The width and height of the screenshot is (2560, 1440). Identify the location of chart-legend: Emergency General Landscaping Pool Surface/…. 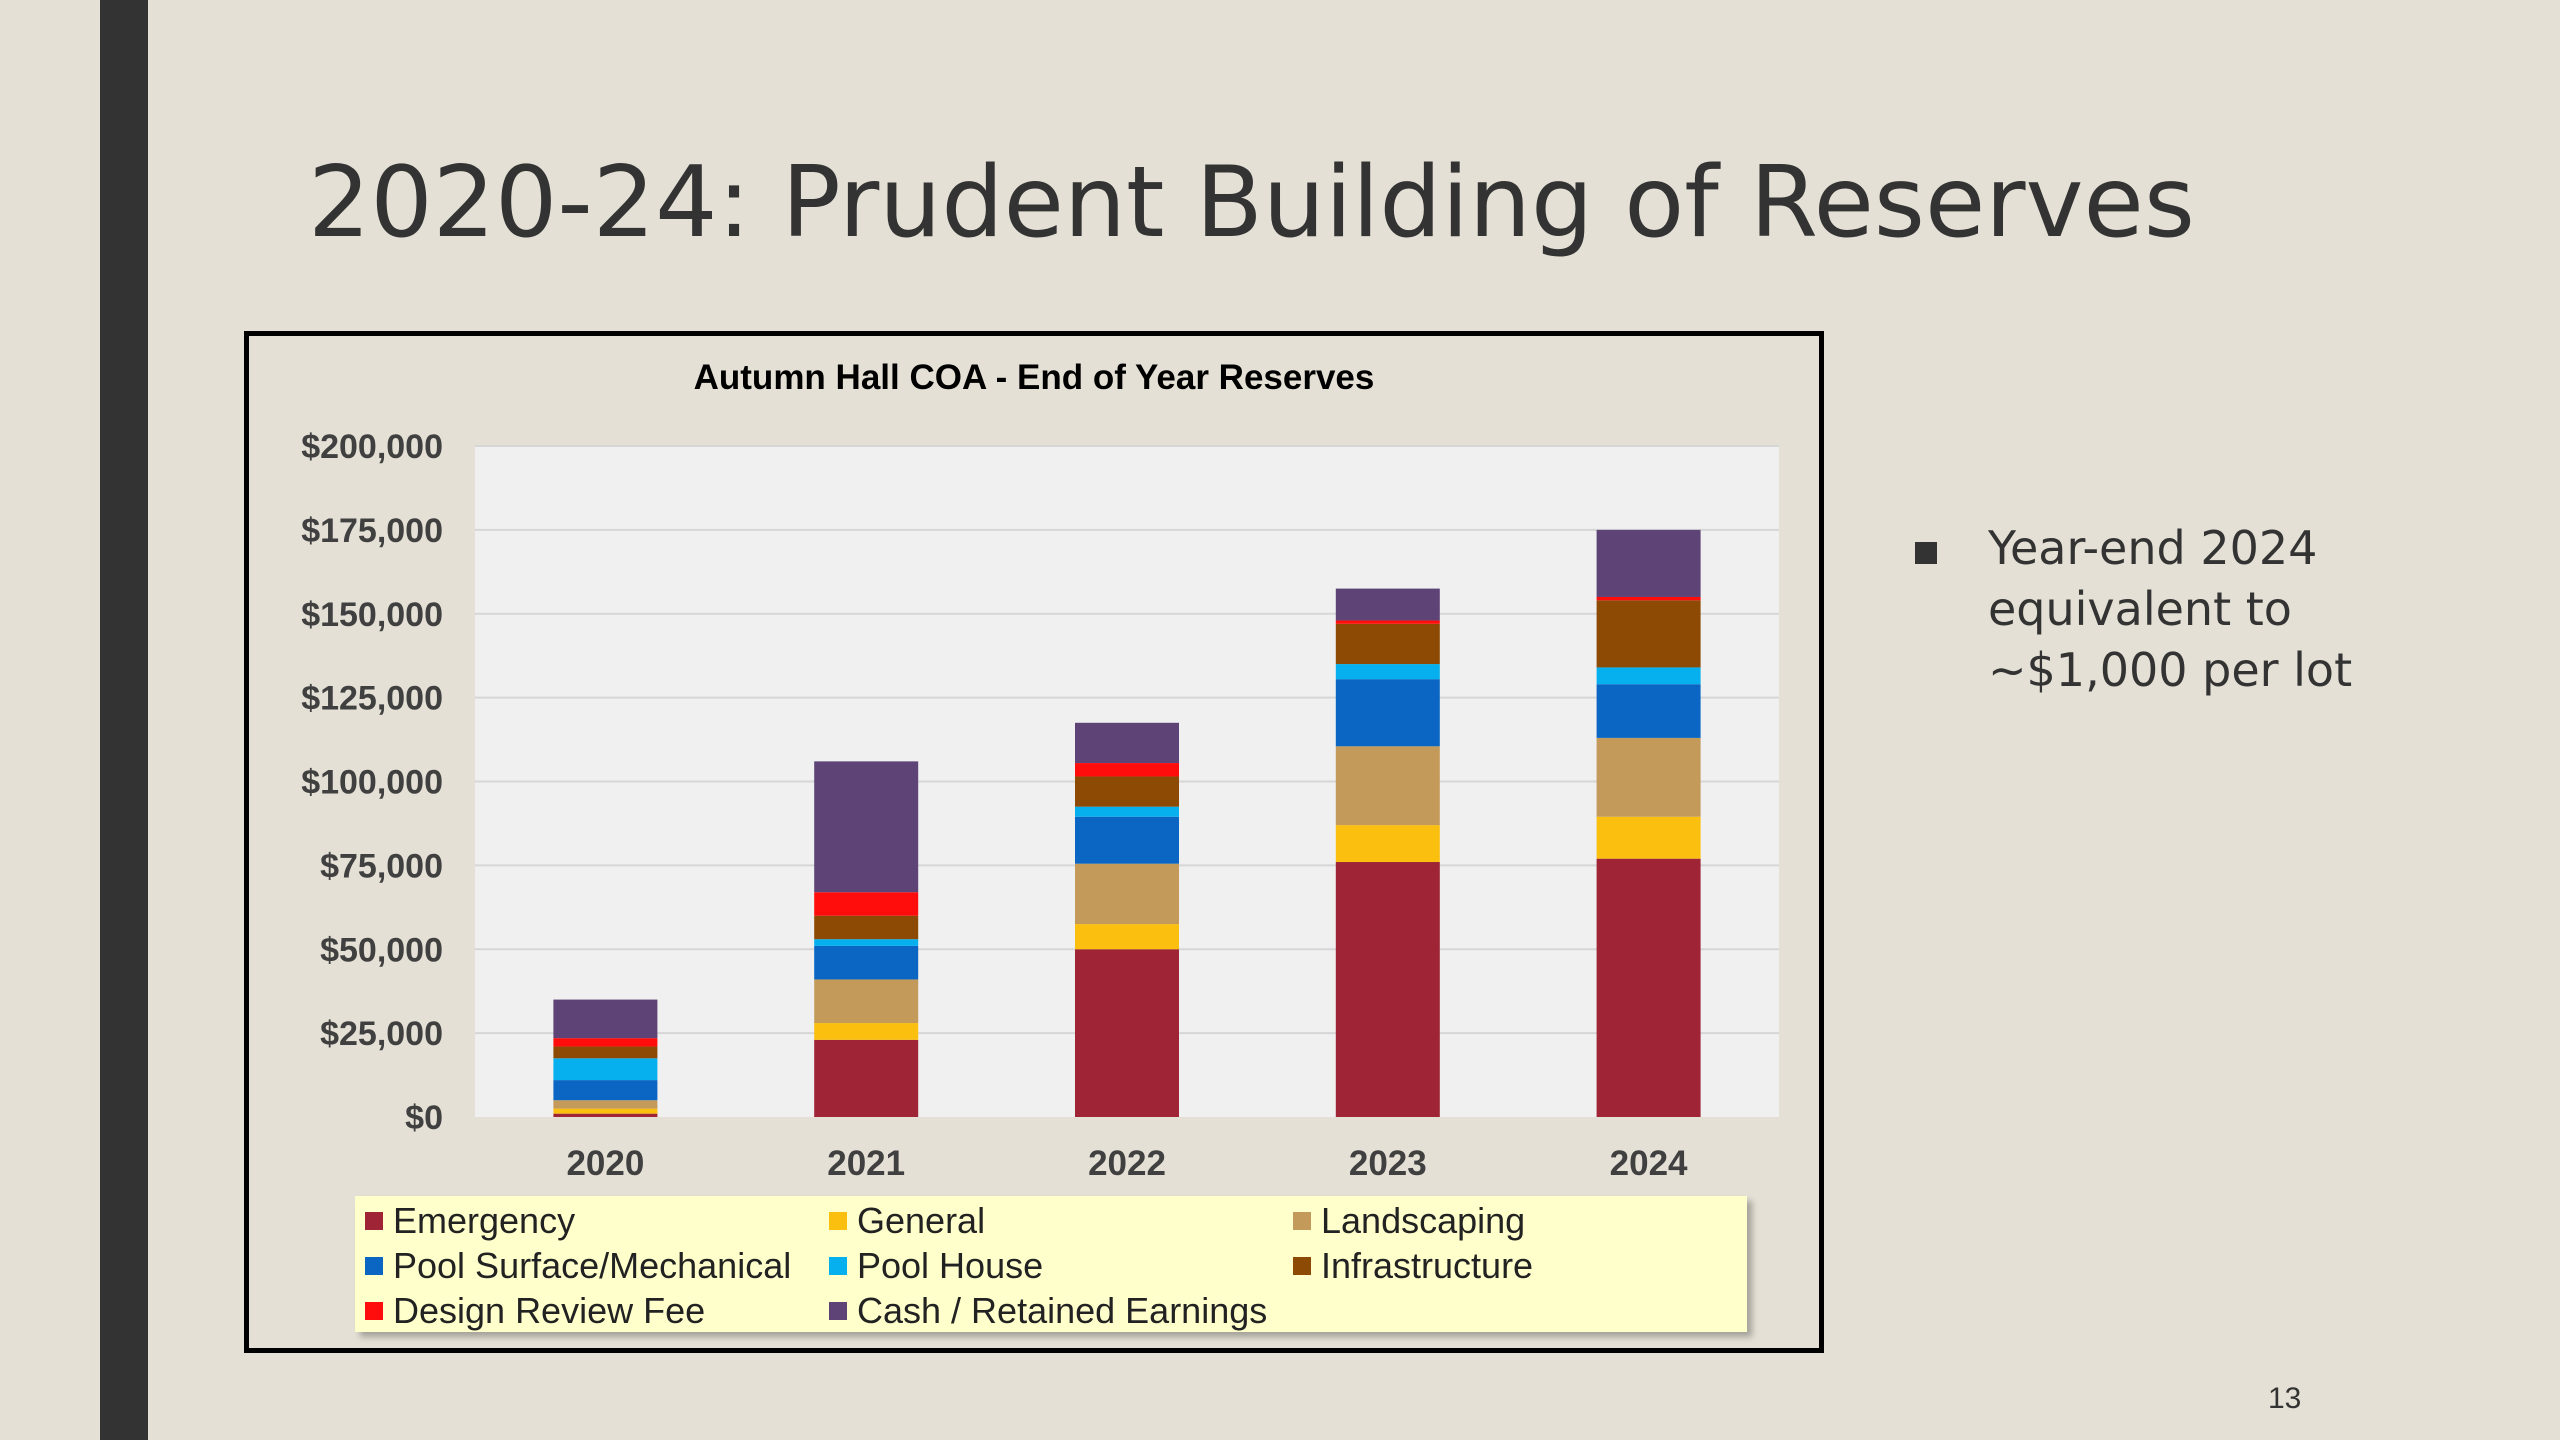
(1051, 1264).